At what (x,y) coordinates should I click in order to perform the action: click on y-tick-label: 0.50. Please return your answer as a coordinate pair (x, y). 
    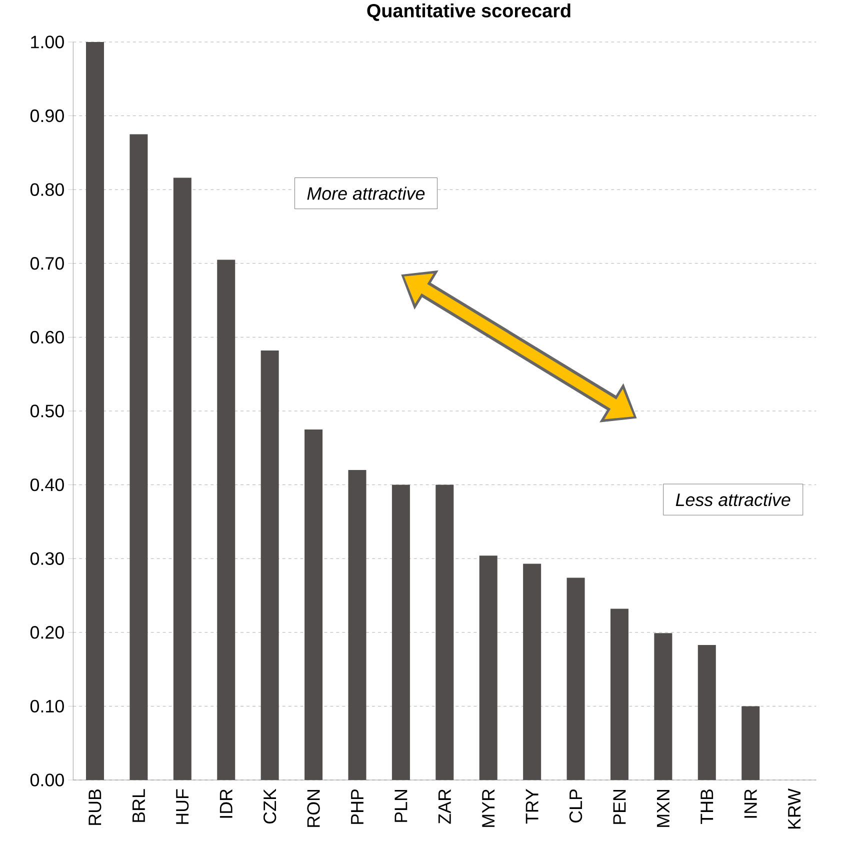
    Looking at the image, I should click on (47, 411).